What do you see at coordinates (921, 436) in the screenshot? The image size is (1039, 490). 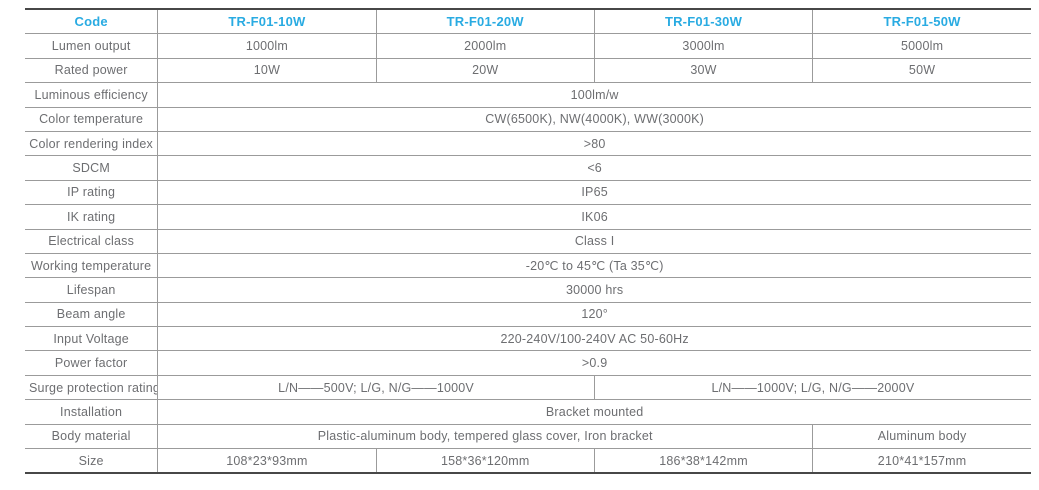 I see `spec-value: Aluminum body` at bounding box center [921, 436].